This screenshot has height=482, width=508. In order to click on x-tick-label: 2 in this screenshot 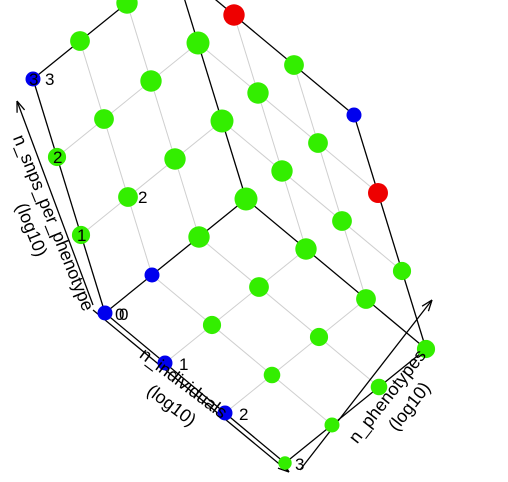, I will do `click(243, 414)`.